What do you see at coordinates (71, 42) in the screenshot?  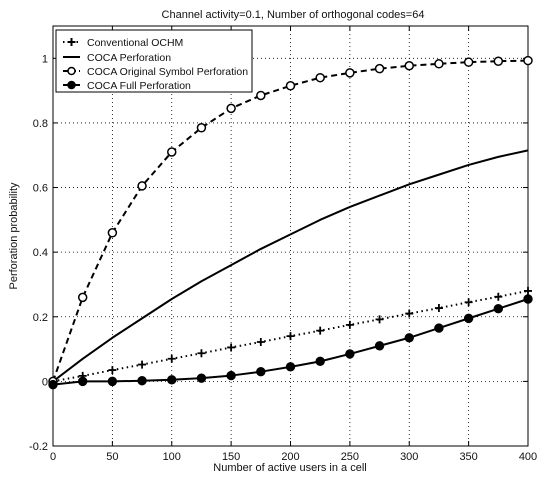 I see `legend-marker-conventional-ochm` at bounding box center [71, 42].